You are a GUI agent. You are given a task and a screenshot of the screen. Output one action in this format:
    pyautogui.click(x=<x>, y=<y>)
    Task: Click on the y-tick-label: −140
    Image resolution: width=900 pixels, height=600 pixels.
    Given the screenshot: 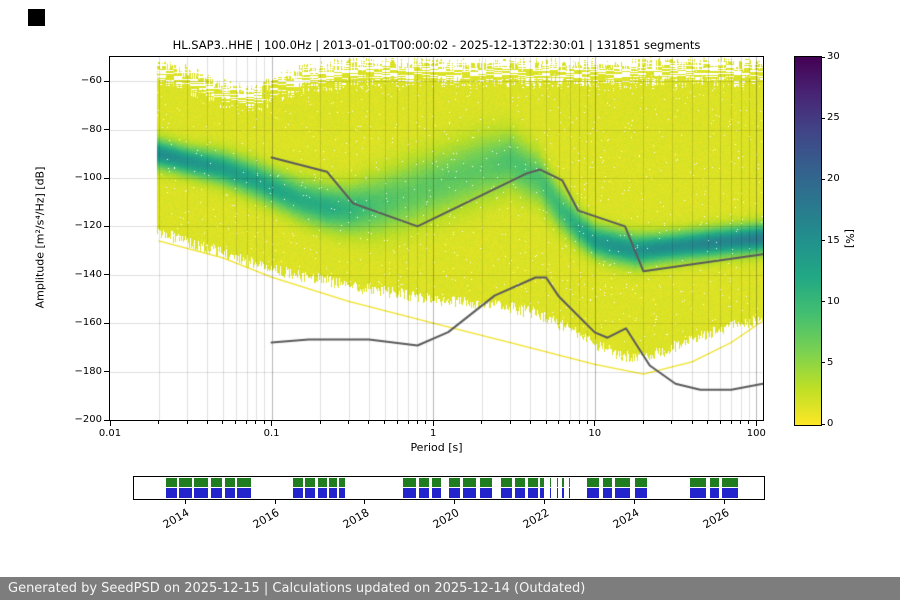 What is the action you would take?
    pyautogui.click(x=88, y=274)
    